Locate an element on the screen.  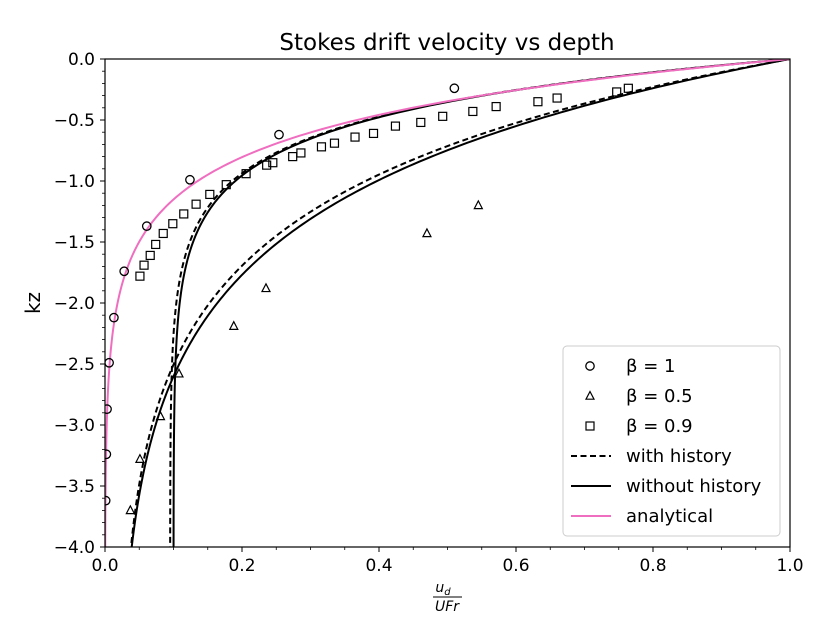
legend-label: β = 0.5 is located at coordinates (659, 396).